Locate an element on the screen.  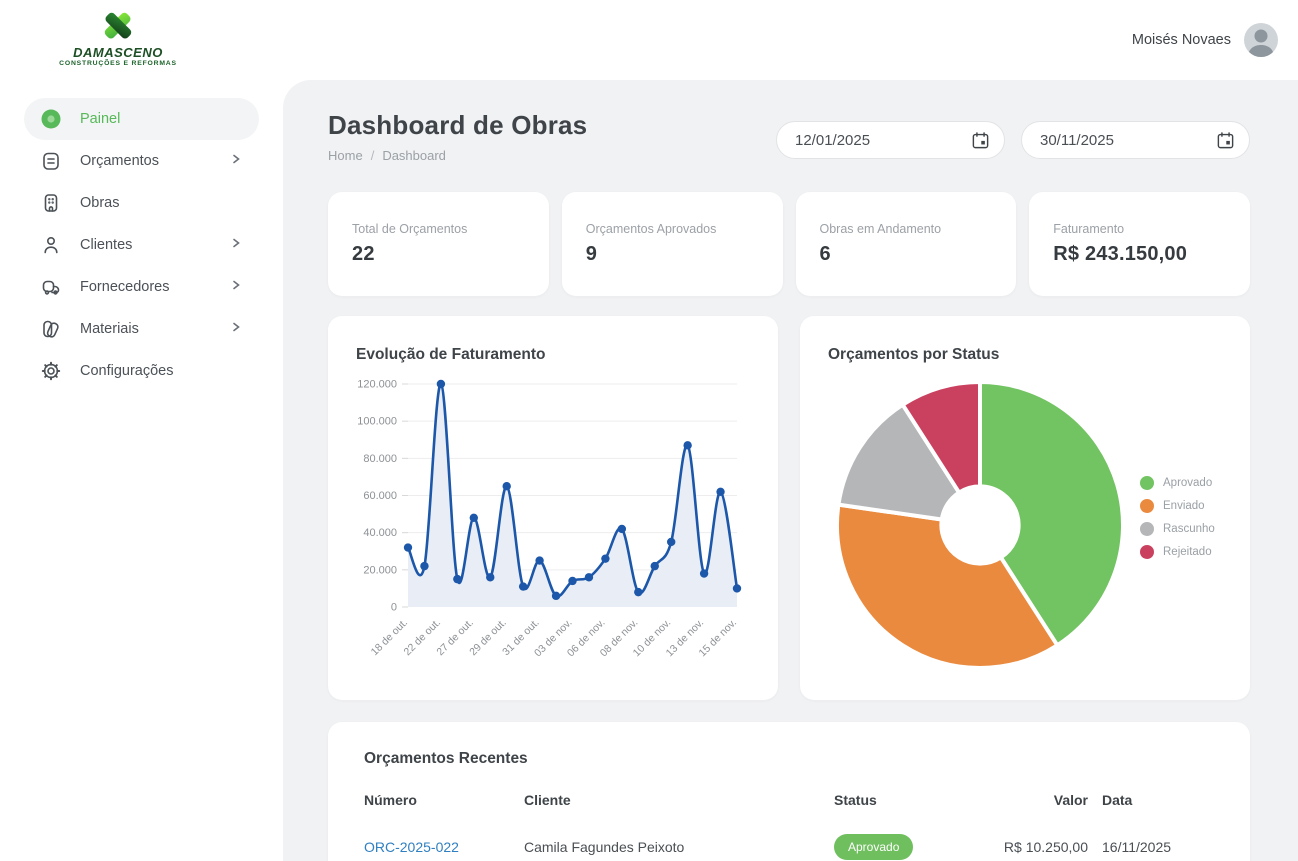
sidebar-item-label: Obras is located at coordinates (100, 203).